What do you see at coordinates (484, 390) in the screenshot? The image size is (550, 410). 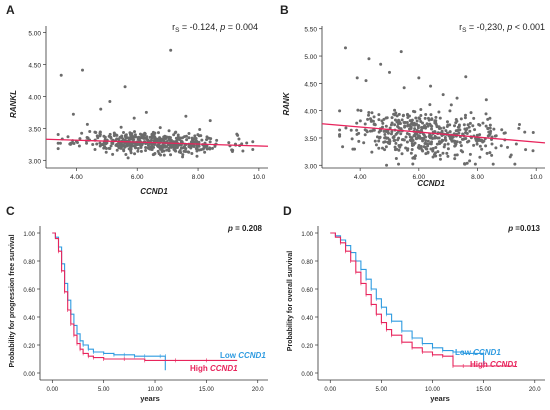 I see `panel-d-x-tick-label: 15.00` at bounding box center [484, 390].